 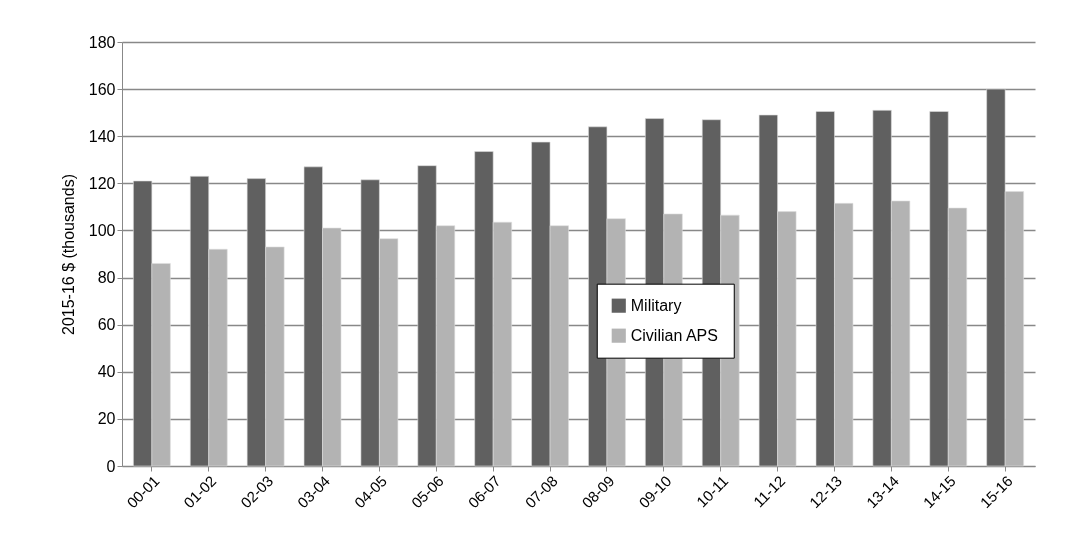 What do you see at coordinates (102, 136) in the screenshot?
I see `y-tick-label: 140` at bounding box center [102, 136].